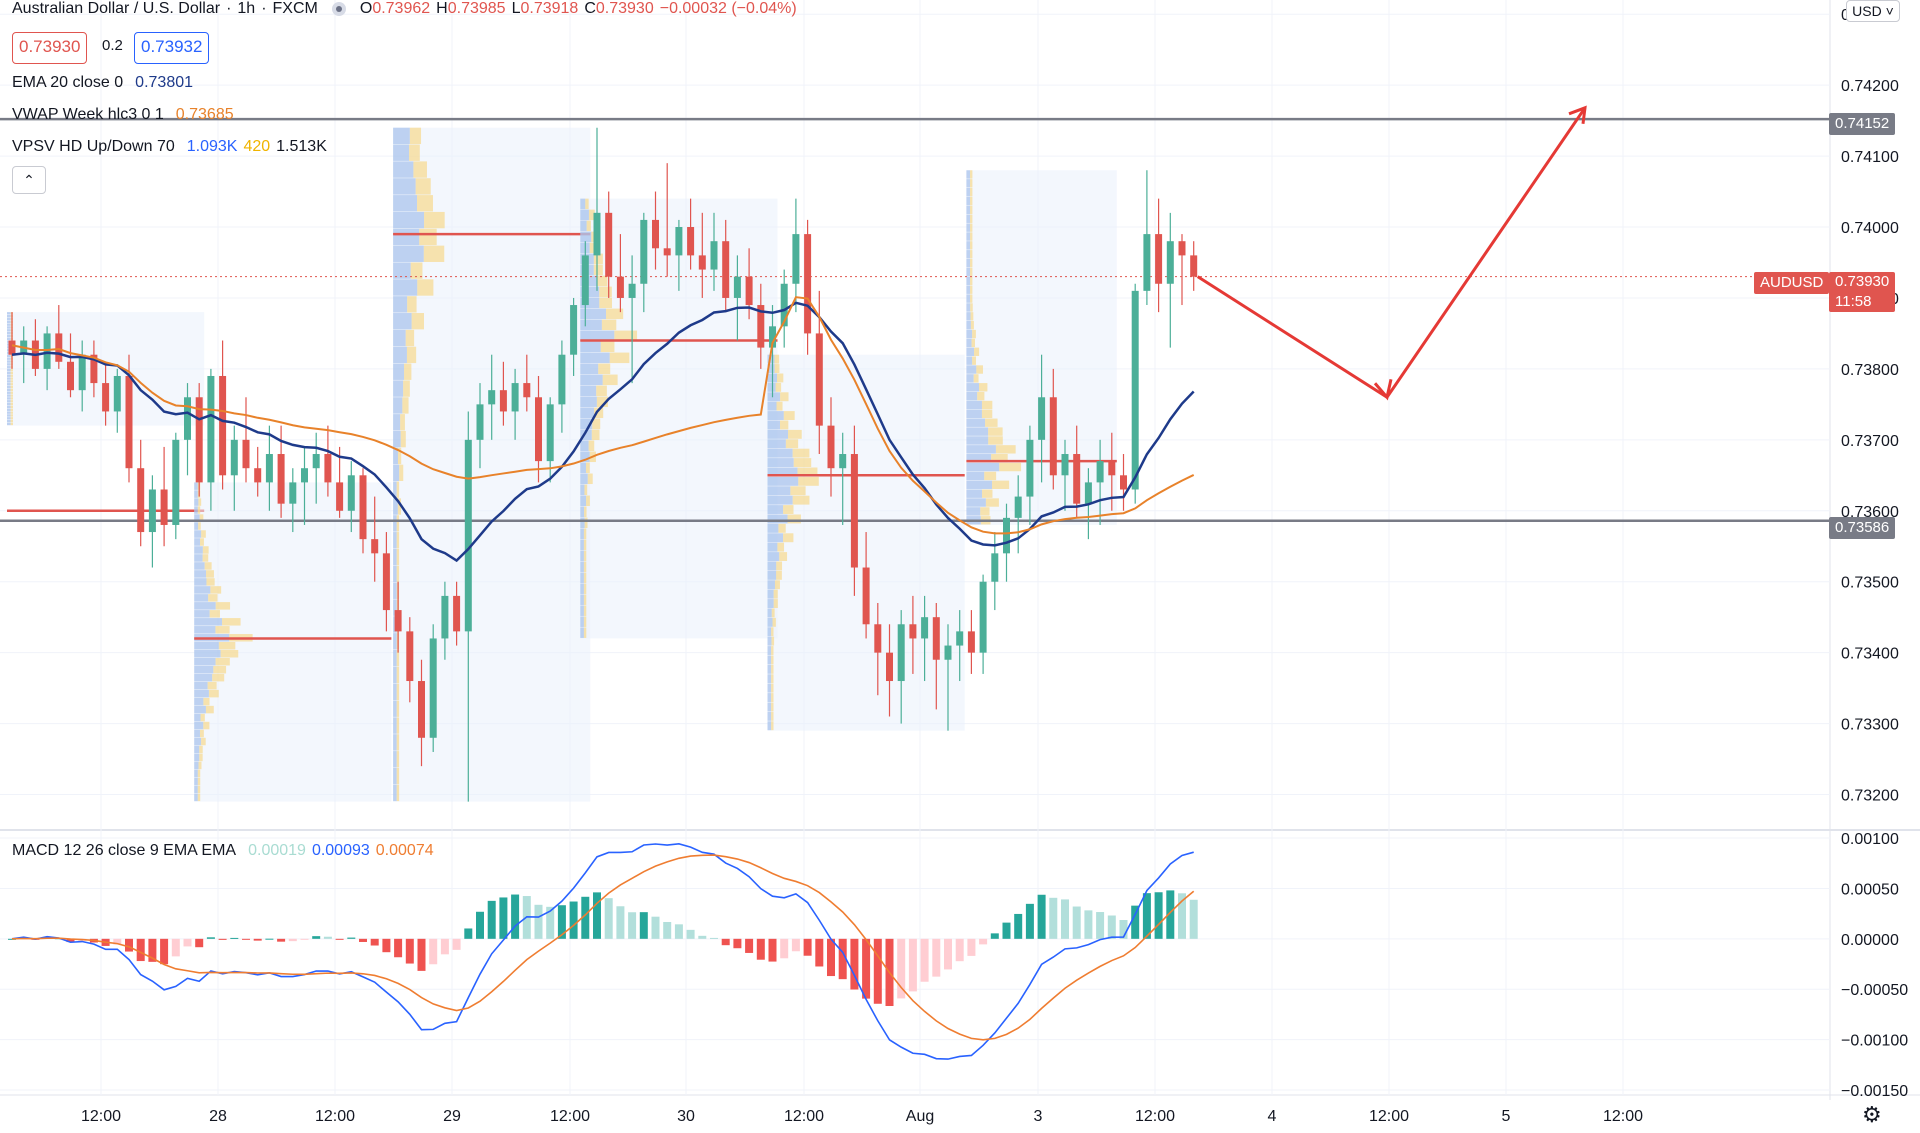 The height and width of the screenshot is (1133, 1920). I want to click on macd-line-value: 0.00093, so click(340, 850).